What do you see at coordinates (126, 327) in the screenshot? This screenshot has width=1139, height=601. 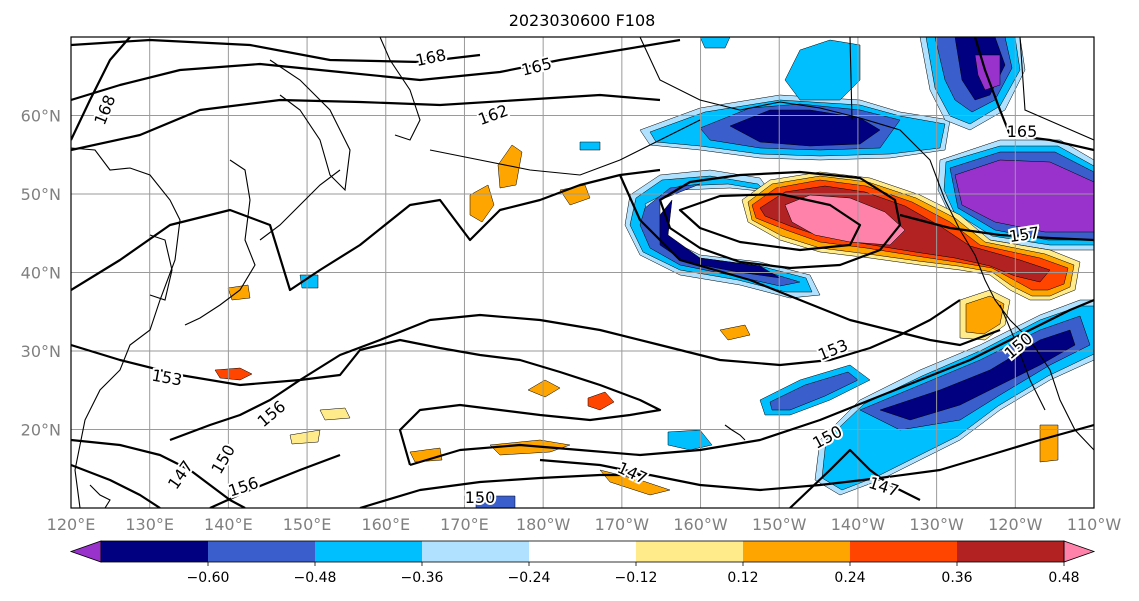 I see `coastline-asia` at bounding box center [126, 327].